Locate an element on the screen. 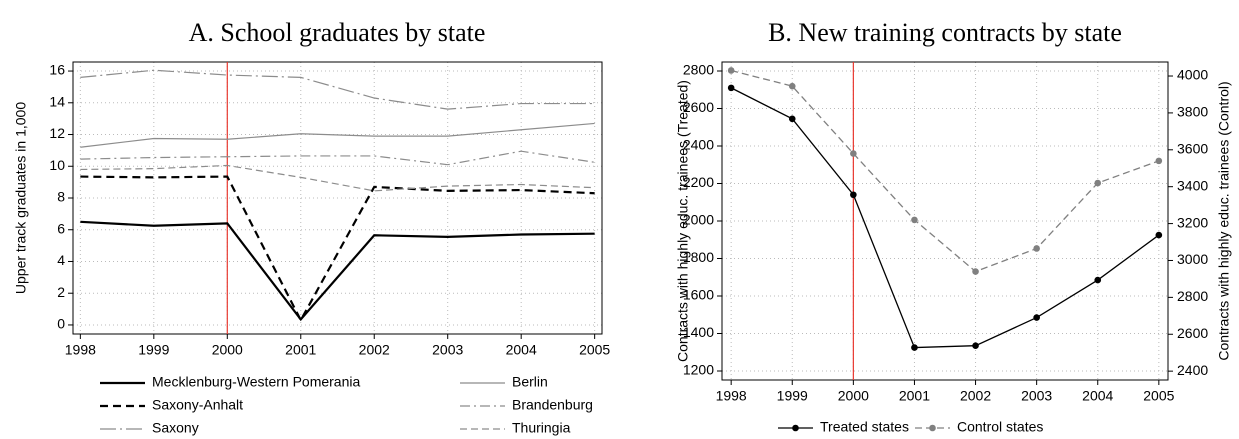 The width and height of the screenshot is (1239, 439). legend-label: Control states is located at coordinates (1000, 427).